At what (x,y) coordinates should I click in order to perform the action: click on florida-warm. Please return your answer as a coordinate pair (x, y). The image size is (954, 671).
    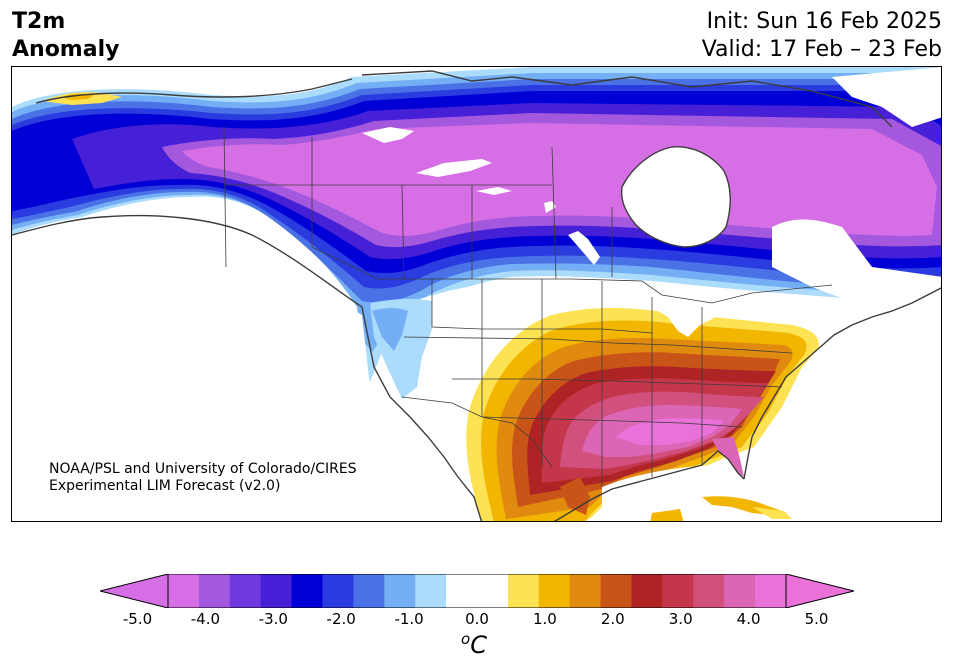
    Looking at the image, I should click on (728, 457).